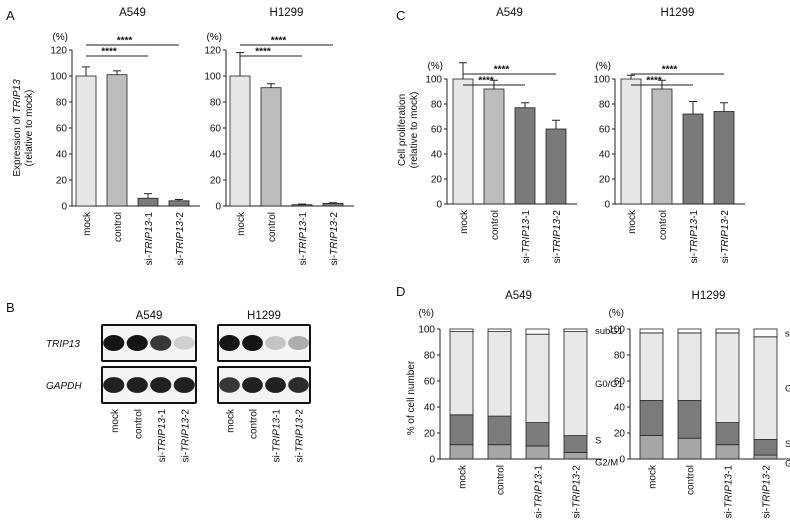  I want to click on d-a549-phase-label: S, so click(598, 441).